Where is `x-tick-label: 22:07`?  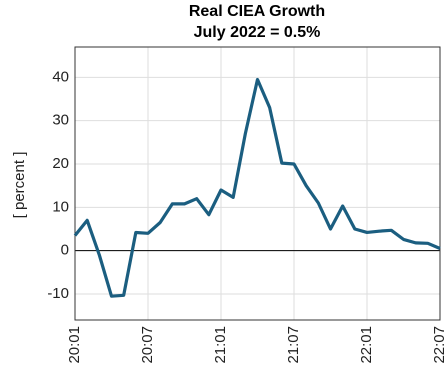 x-tick-label: 22:07 is located at coordinates (439, 345).